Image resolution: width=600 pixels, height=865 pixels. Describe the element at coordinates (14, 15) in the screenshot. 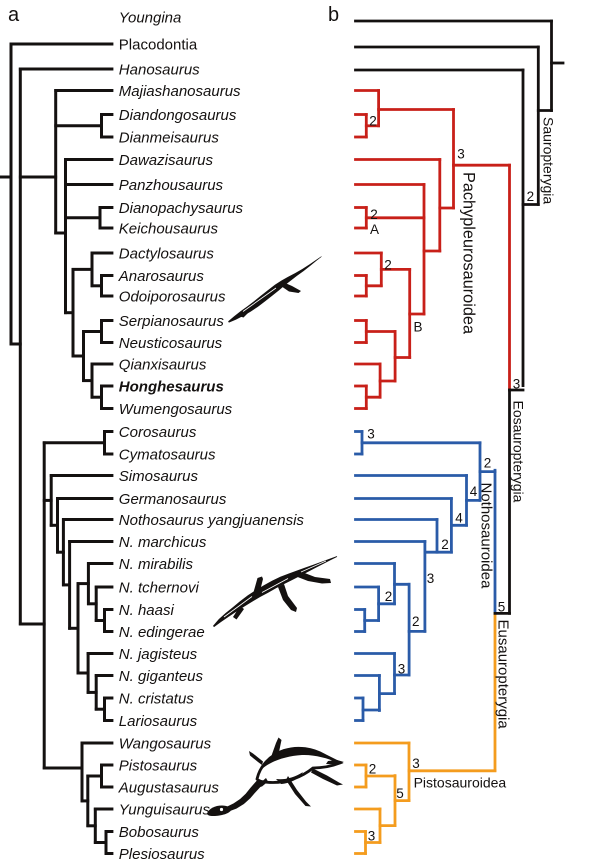

I see `svg-text: a` at that location.